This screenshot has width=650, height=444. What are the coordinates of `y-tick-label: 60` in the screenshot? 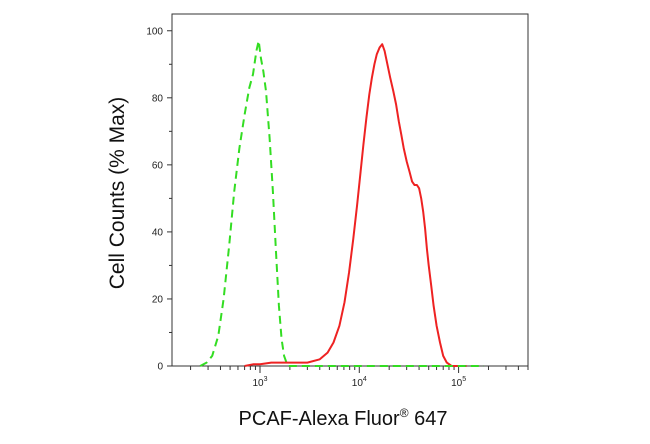 It's located at (158, 165).